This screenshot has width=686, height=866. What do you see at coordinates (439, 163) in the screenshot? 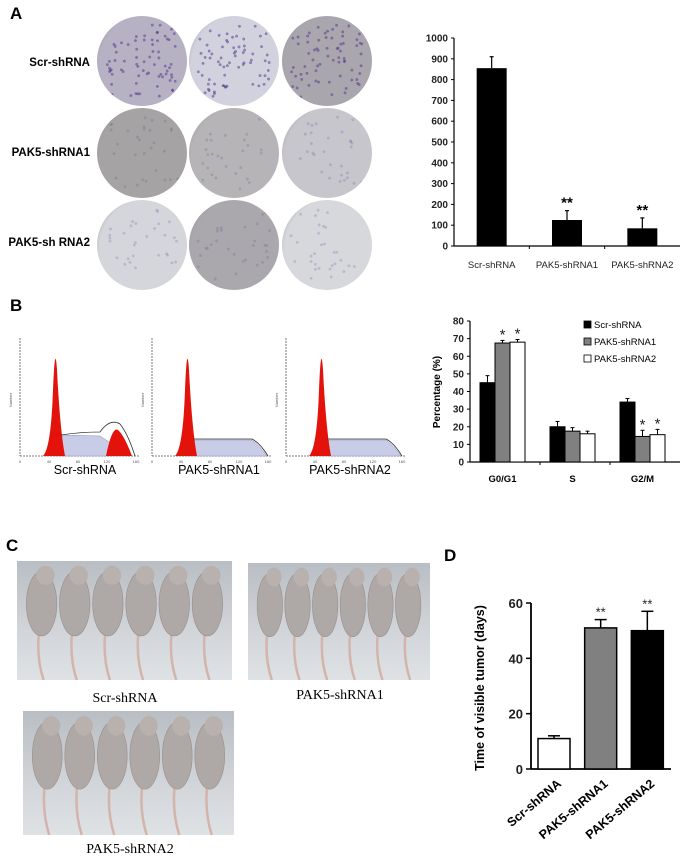
I see `svg-text: 400` at bounding box center [439, 163].